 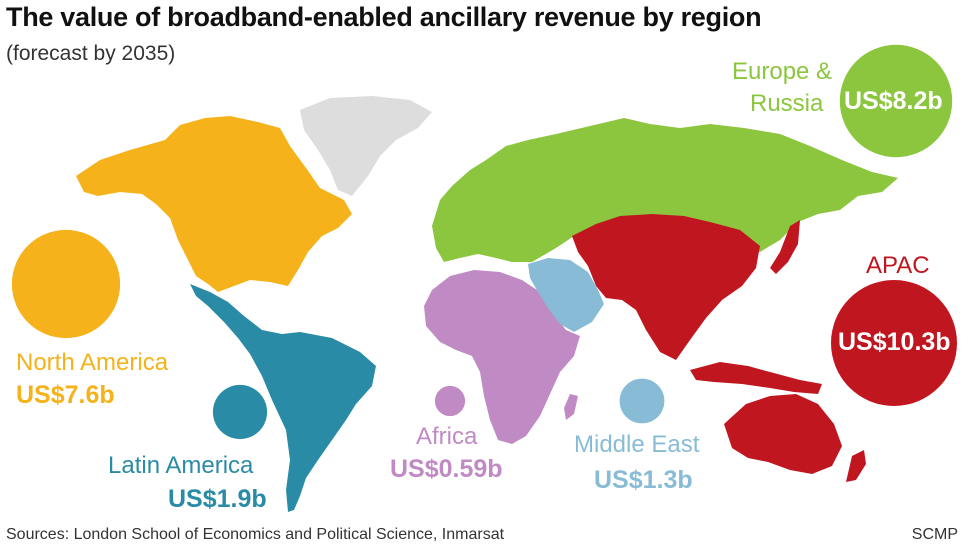 What do you see at coordinates (785, 247) in the screenshot?
I see `japan-shape` at bounding box center [785, 247].